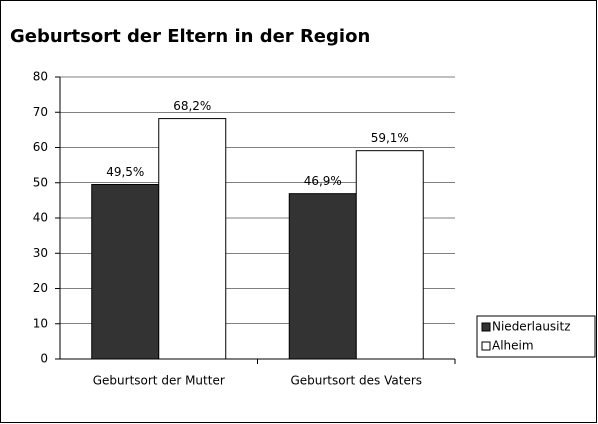 The image size is (598, 424). I want to click on value-label: 59,1%, so click(390, 138).